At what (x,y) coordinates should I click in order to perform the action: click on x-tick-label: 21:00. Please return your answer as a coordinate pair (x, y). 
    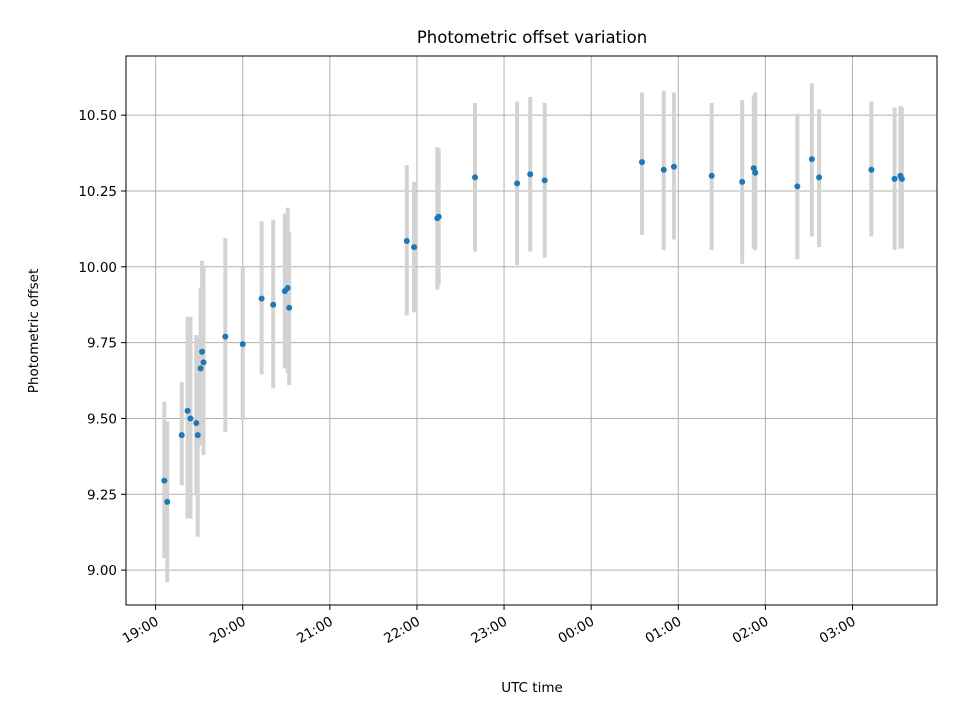
    Looking at the image, I should click on (315, 630).